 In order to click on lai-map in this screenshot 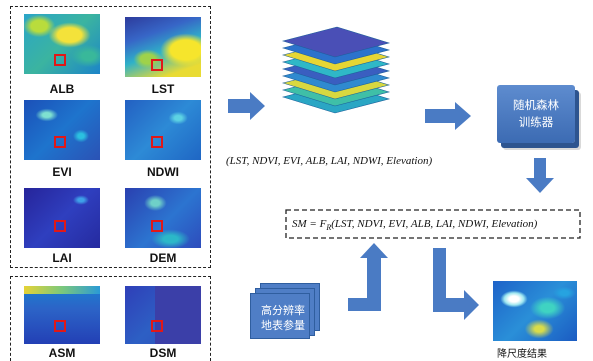, I will do `click(62, 218)`.